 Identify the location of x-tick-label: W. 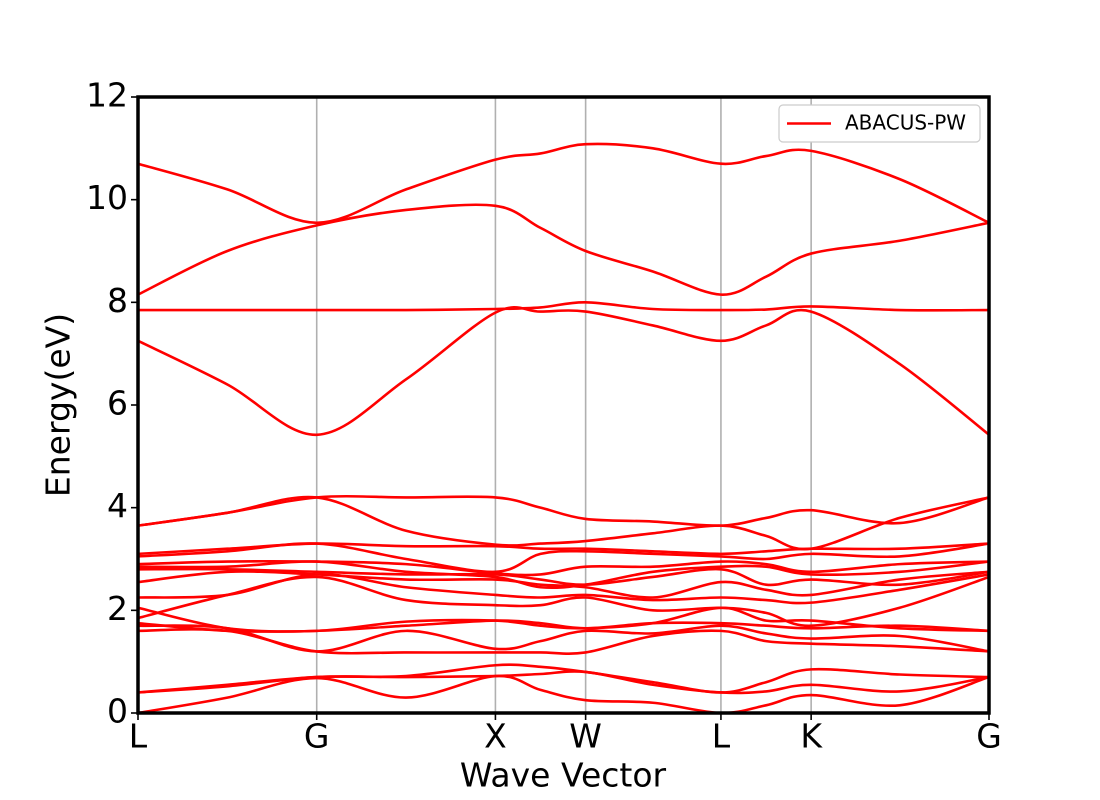
(585, 736).